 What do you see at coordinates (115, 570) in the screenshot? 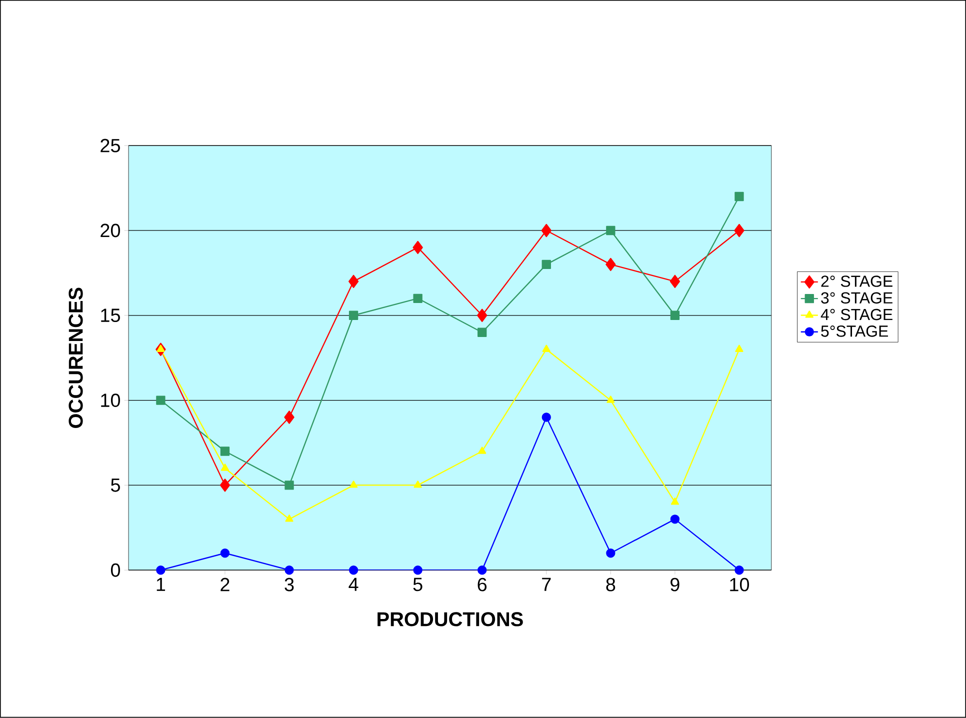
I see `y-tick-label: 0` at bounding box center [115, 570].